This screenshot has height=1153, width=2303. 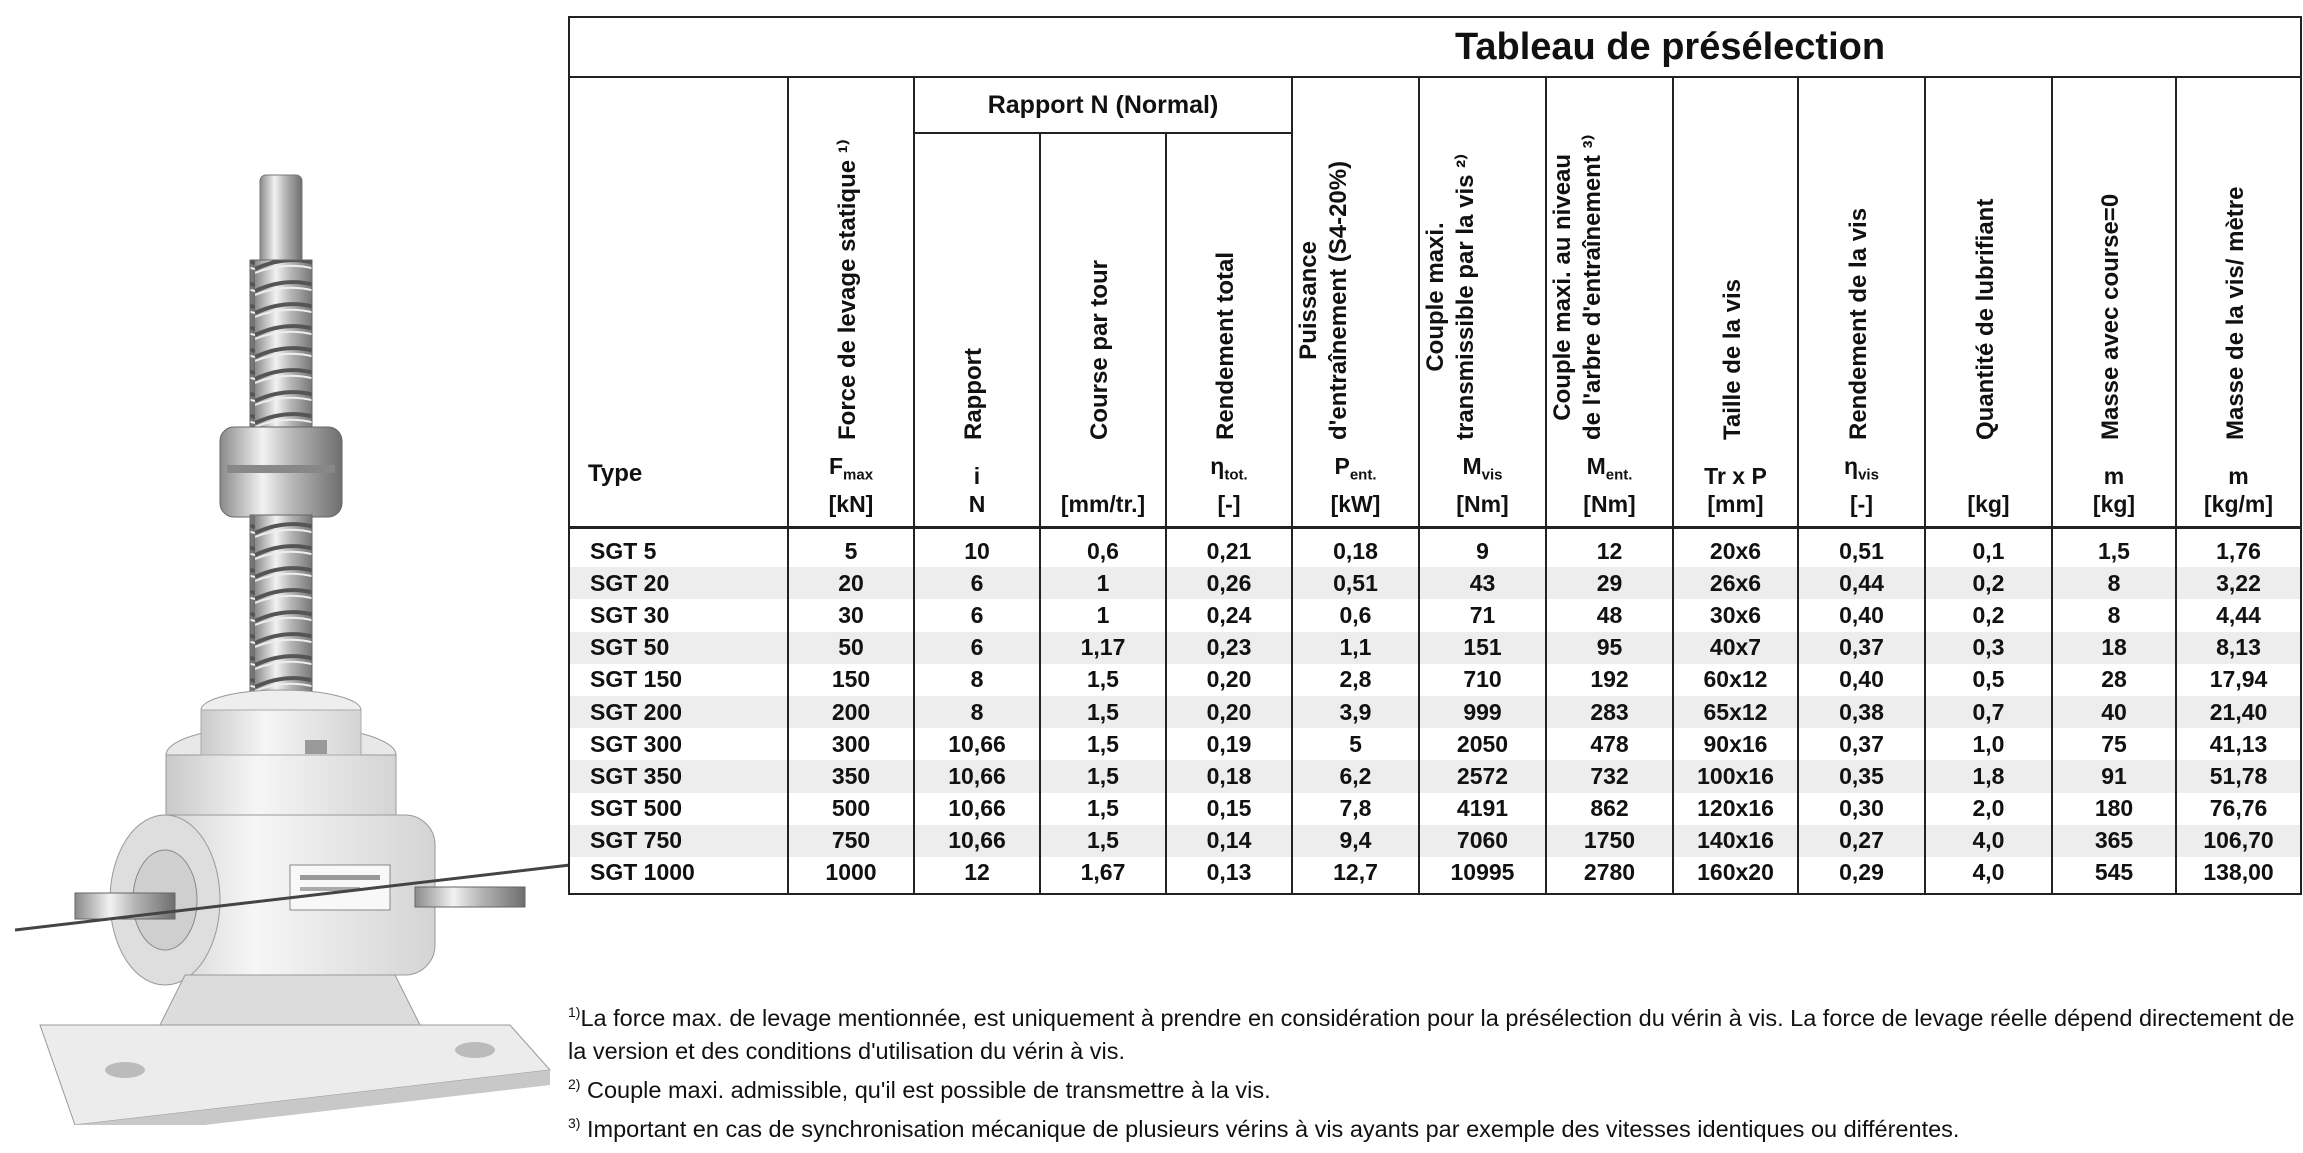 I want to click on cell-fmax: 300, so click(x=851, y=744).